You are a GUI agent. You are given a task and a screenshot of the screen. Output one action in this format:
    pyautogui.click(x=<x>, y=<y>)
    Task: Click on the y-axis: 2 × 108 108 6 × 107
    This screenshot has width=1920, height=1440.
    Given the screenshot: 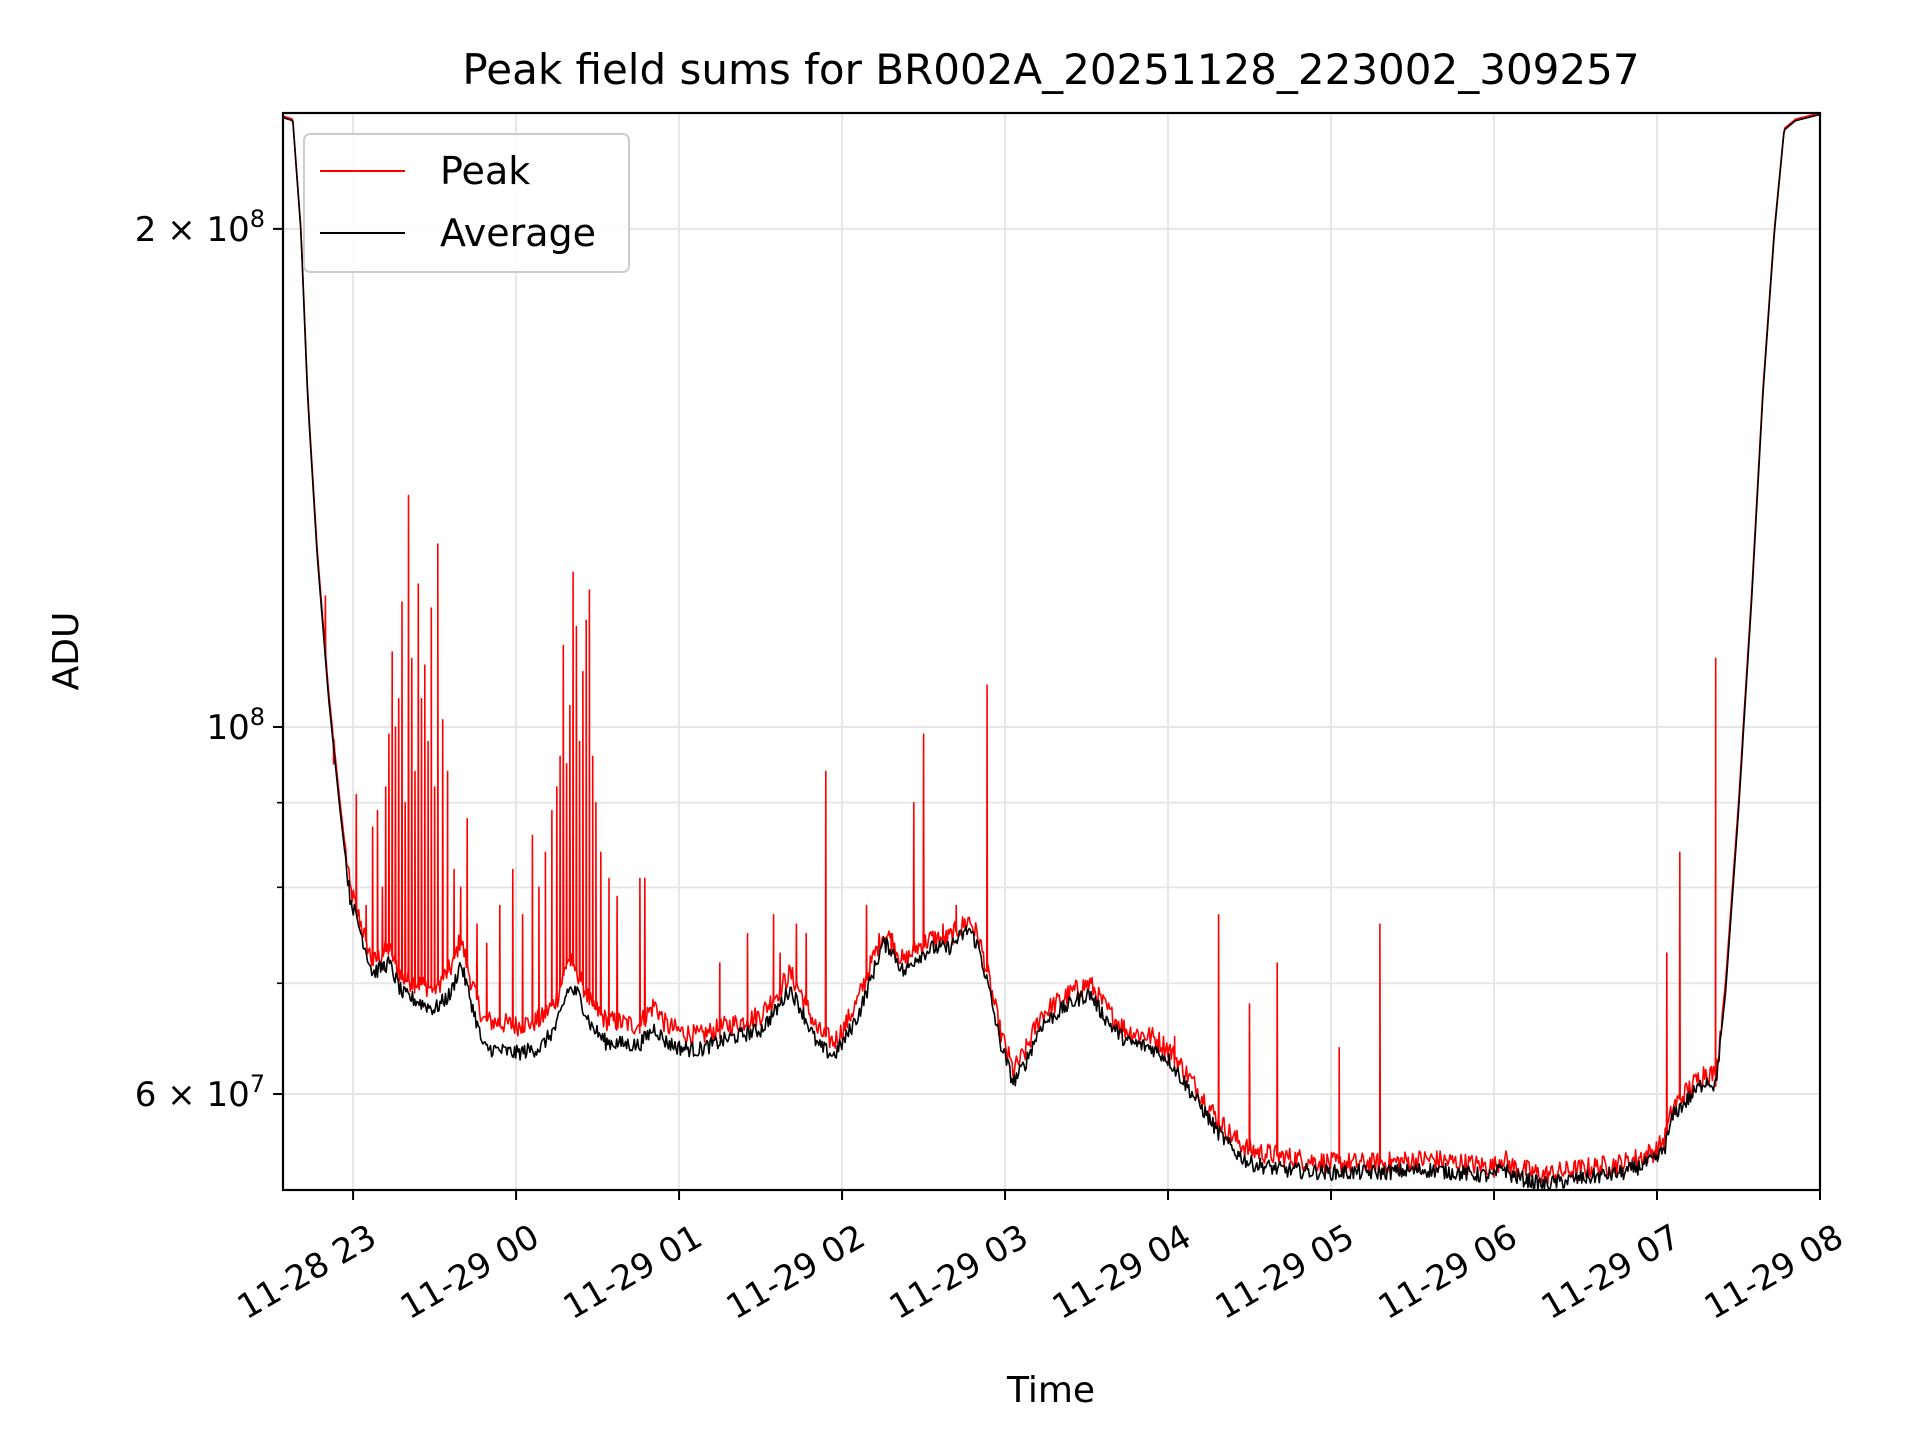 What is the action you would take?
    pyautogui.click(x=209, y=660)
    